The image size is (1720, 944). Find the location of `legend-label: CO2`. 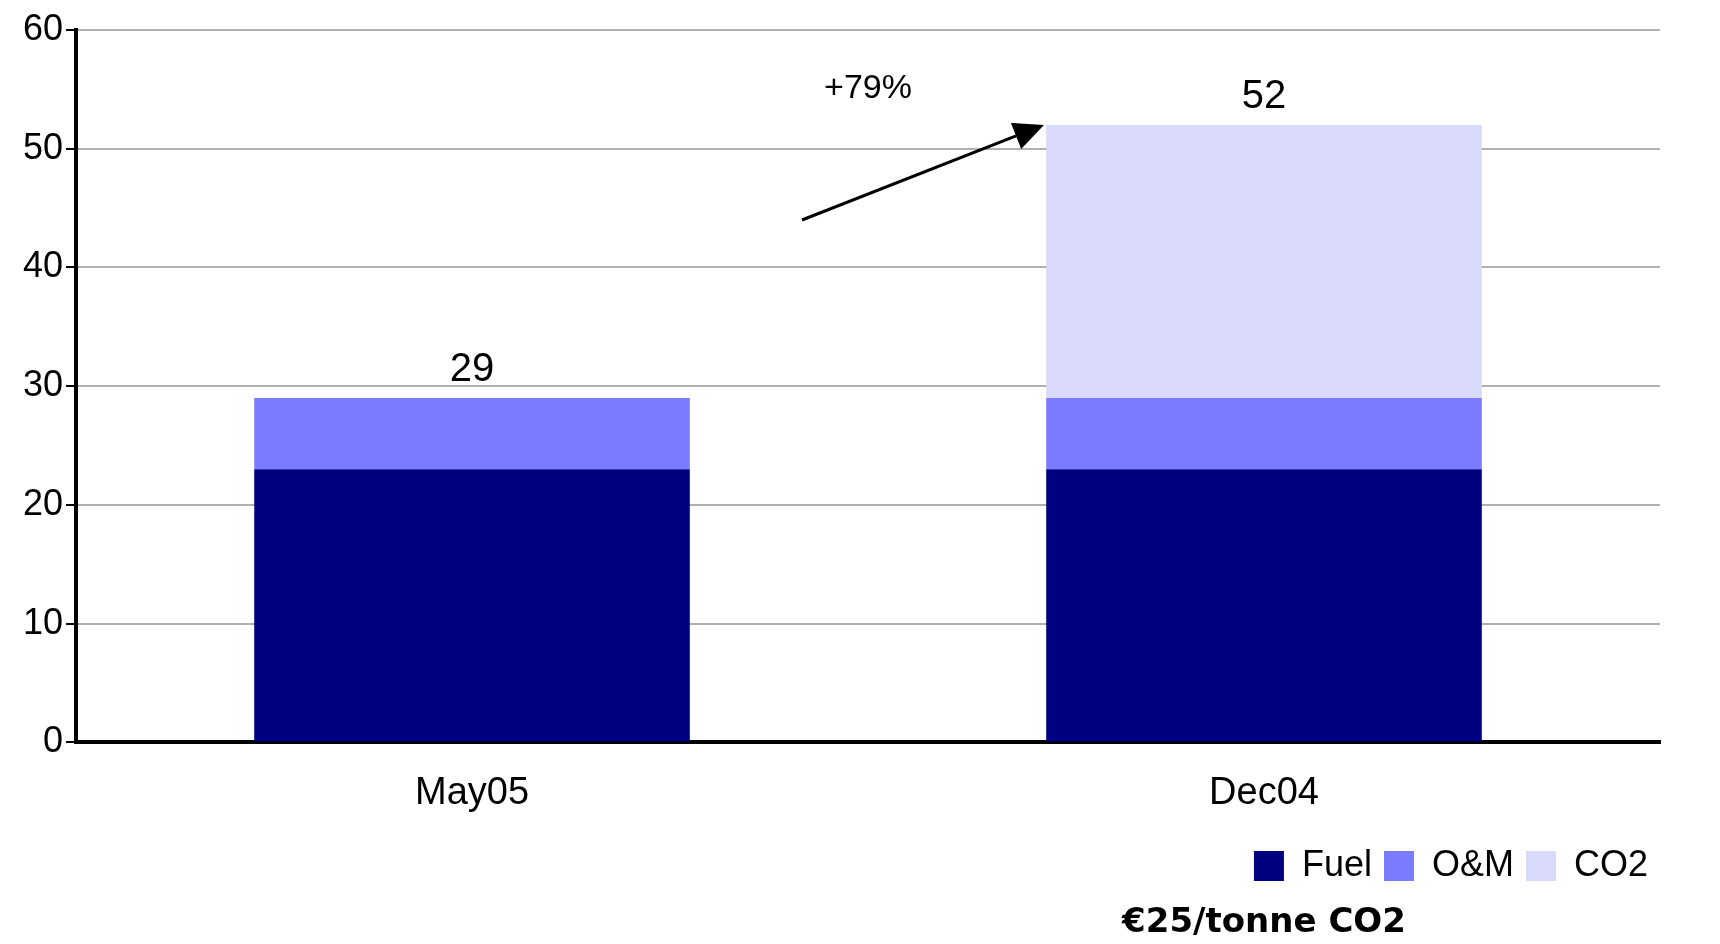

legend-label: CO2 is located at coordinates (1611, 863).